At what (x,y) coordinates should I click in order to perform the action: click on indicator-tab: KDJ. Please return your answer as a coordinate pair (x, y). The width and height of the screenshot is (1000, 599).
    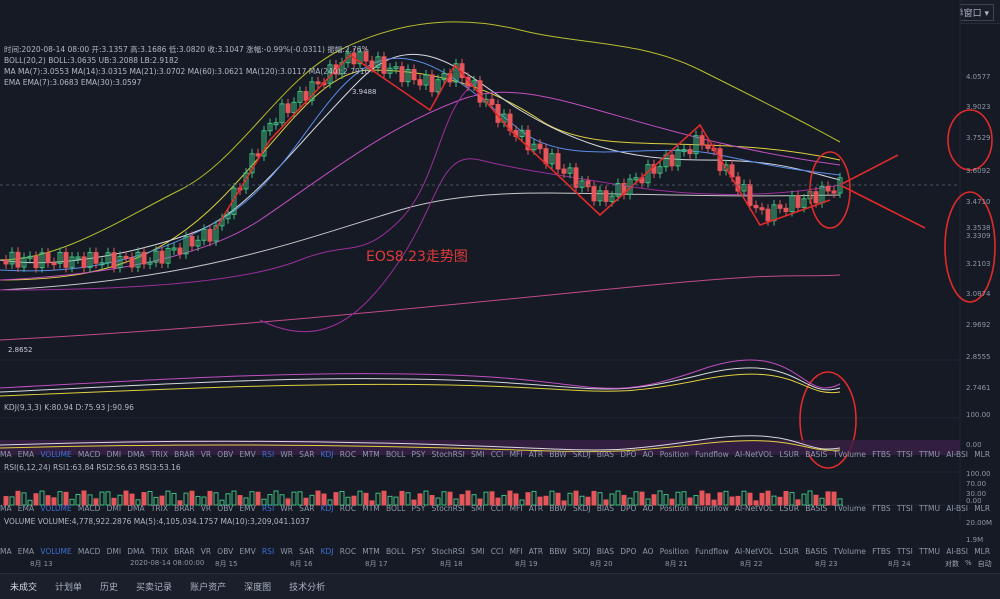
    Looking at the image, I should click on (327, 508).